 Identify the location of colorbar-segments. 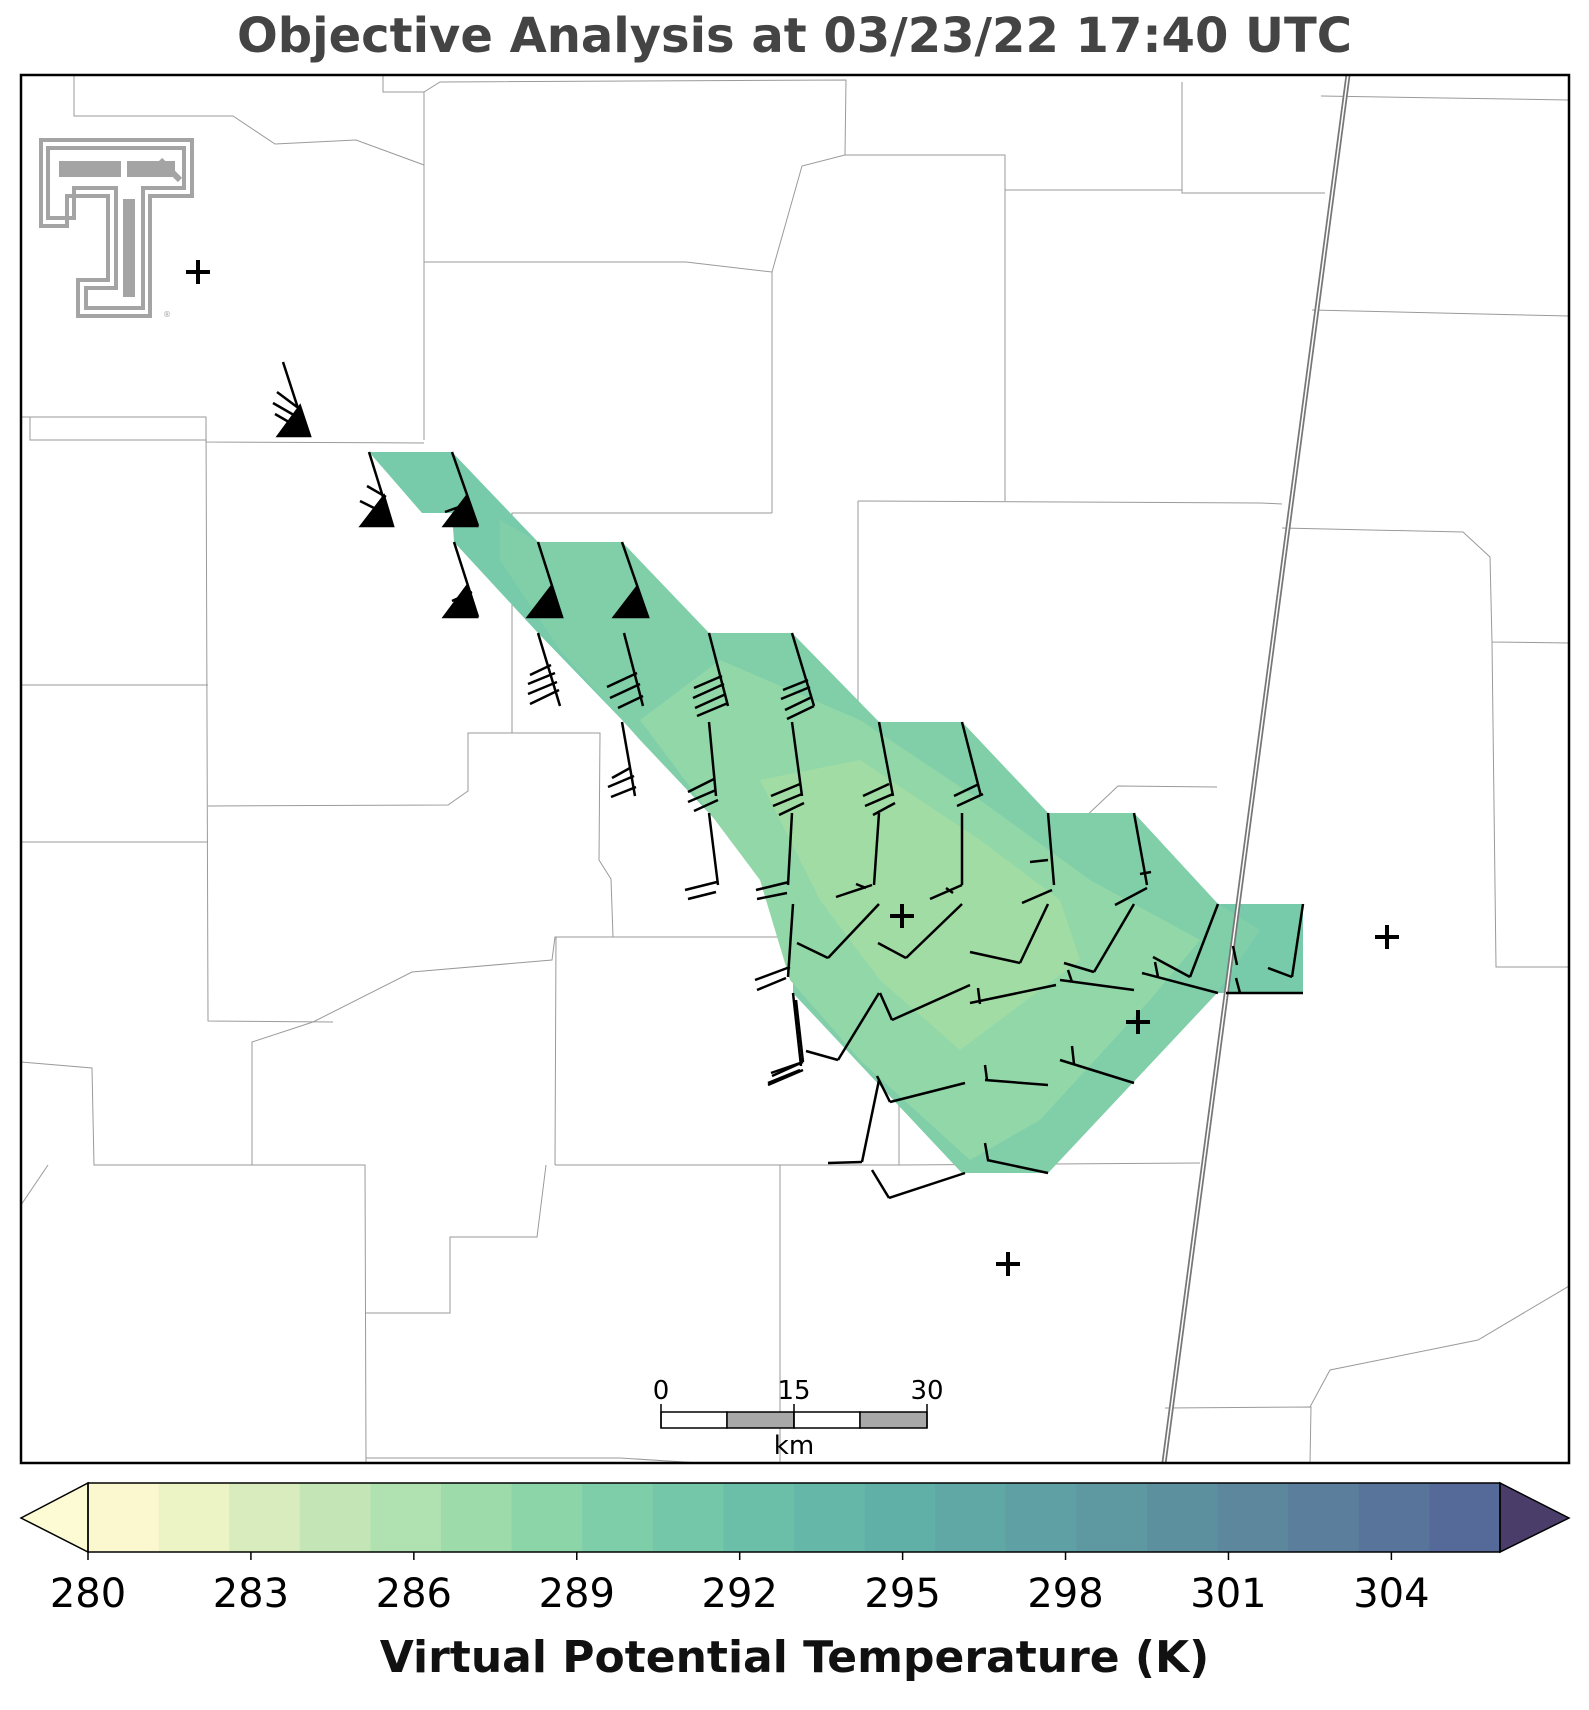
(794, 1517).